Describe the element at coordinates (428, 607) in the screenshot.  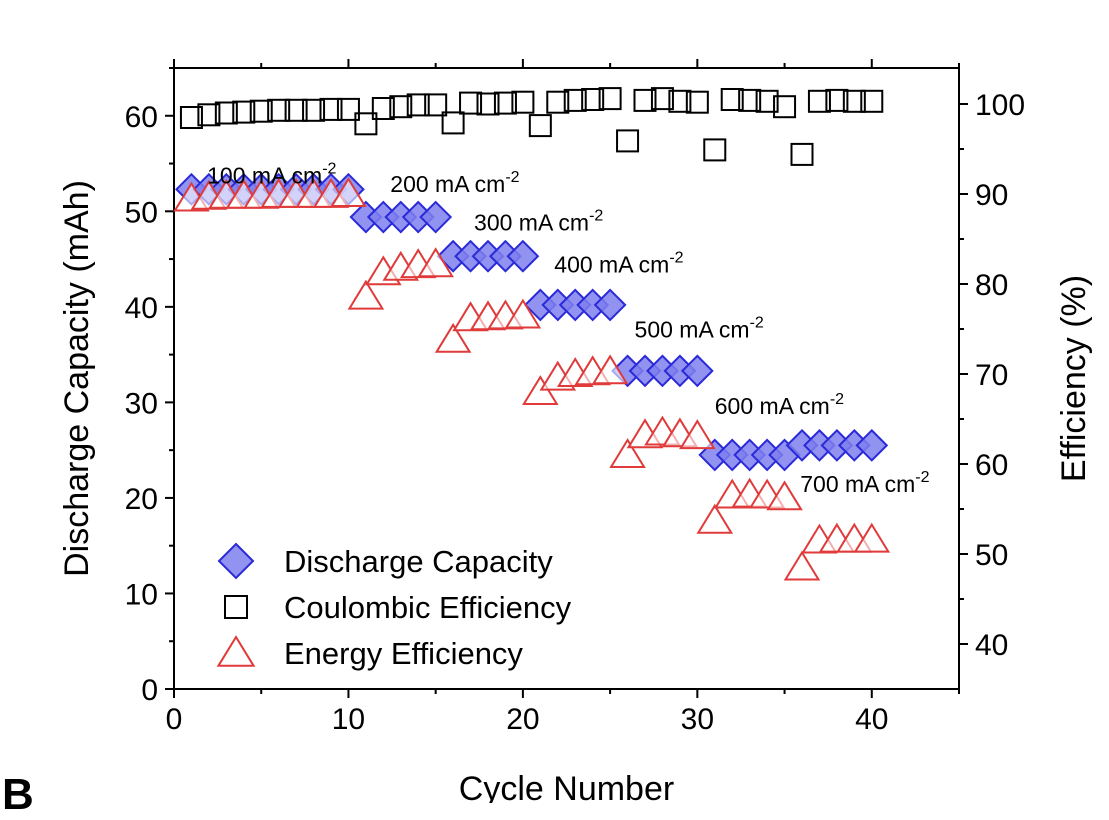
I see `legend-label: Coulombic Efficiency` at that location.